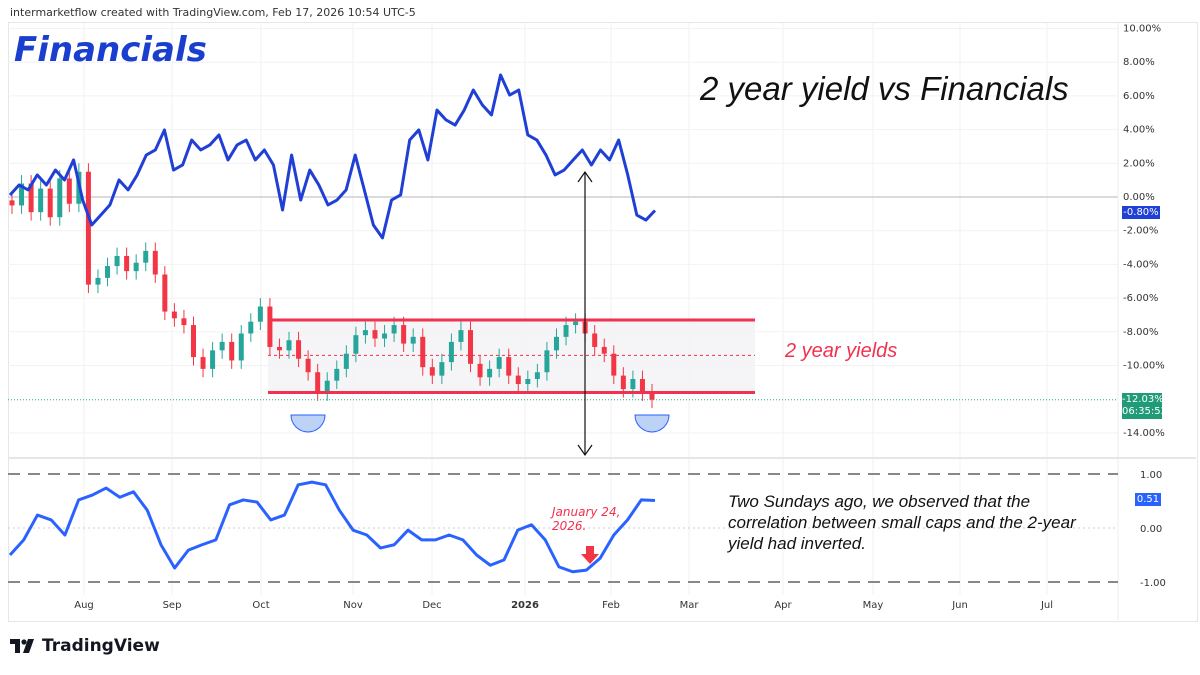 This screenshot has height=675, width=1200. Describe the element at coordinates (1144, 366) in the screenshot. I see `y-tick-label: -10.00%` at that location.